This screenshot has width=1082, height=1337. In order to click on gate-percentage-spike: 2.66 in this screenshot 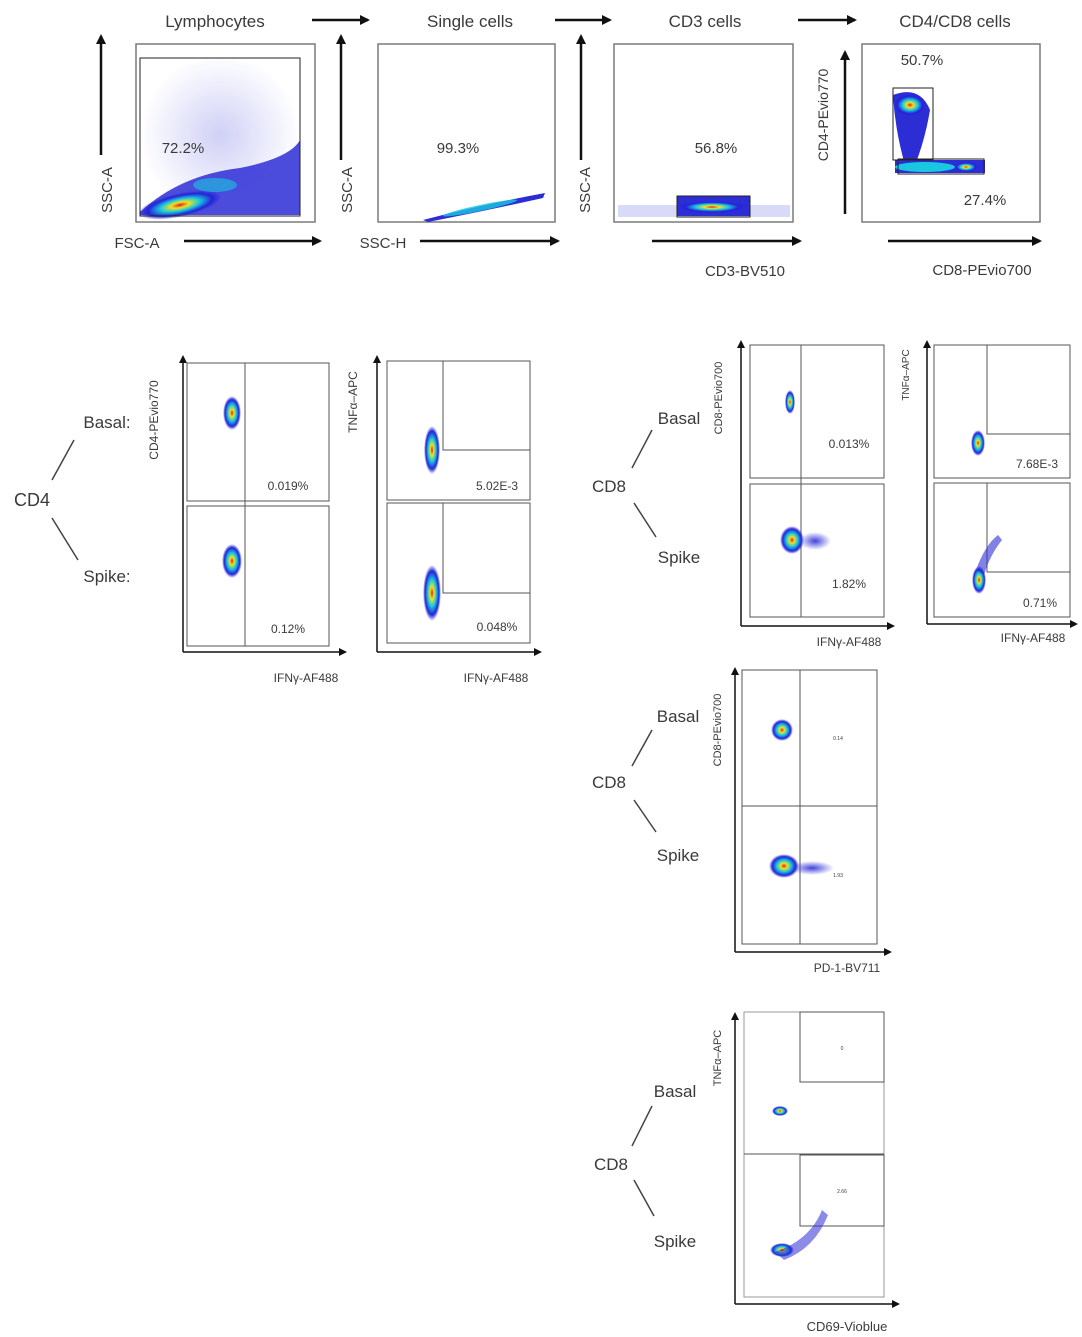, I will do `click(842, 1192)`.